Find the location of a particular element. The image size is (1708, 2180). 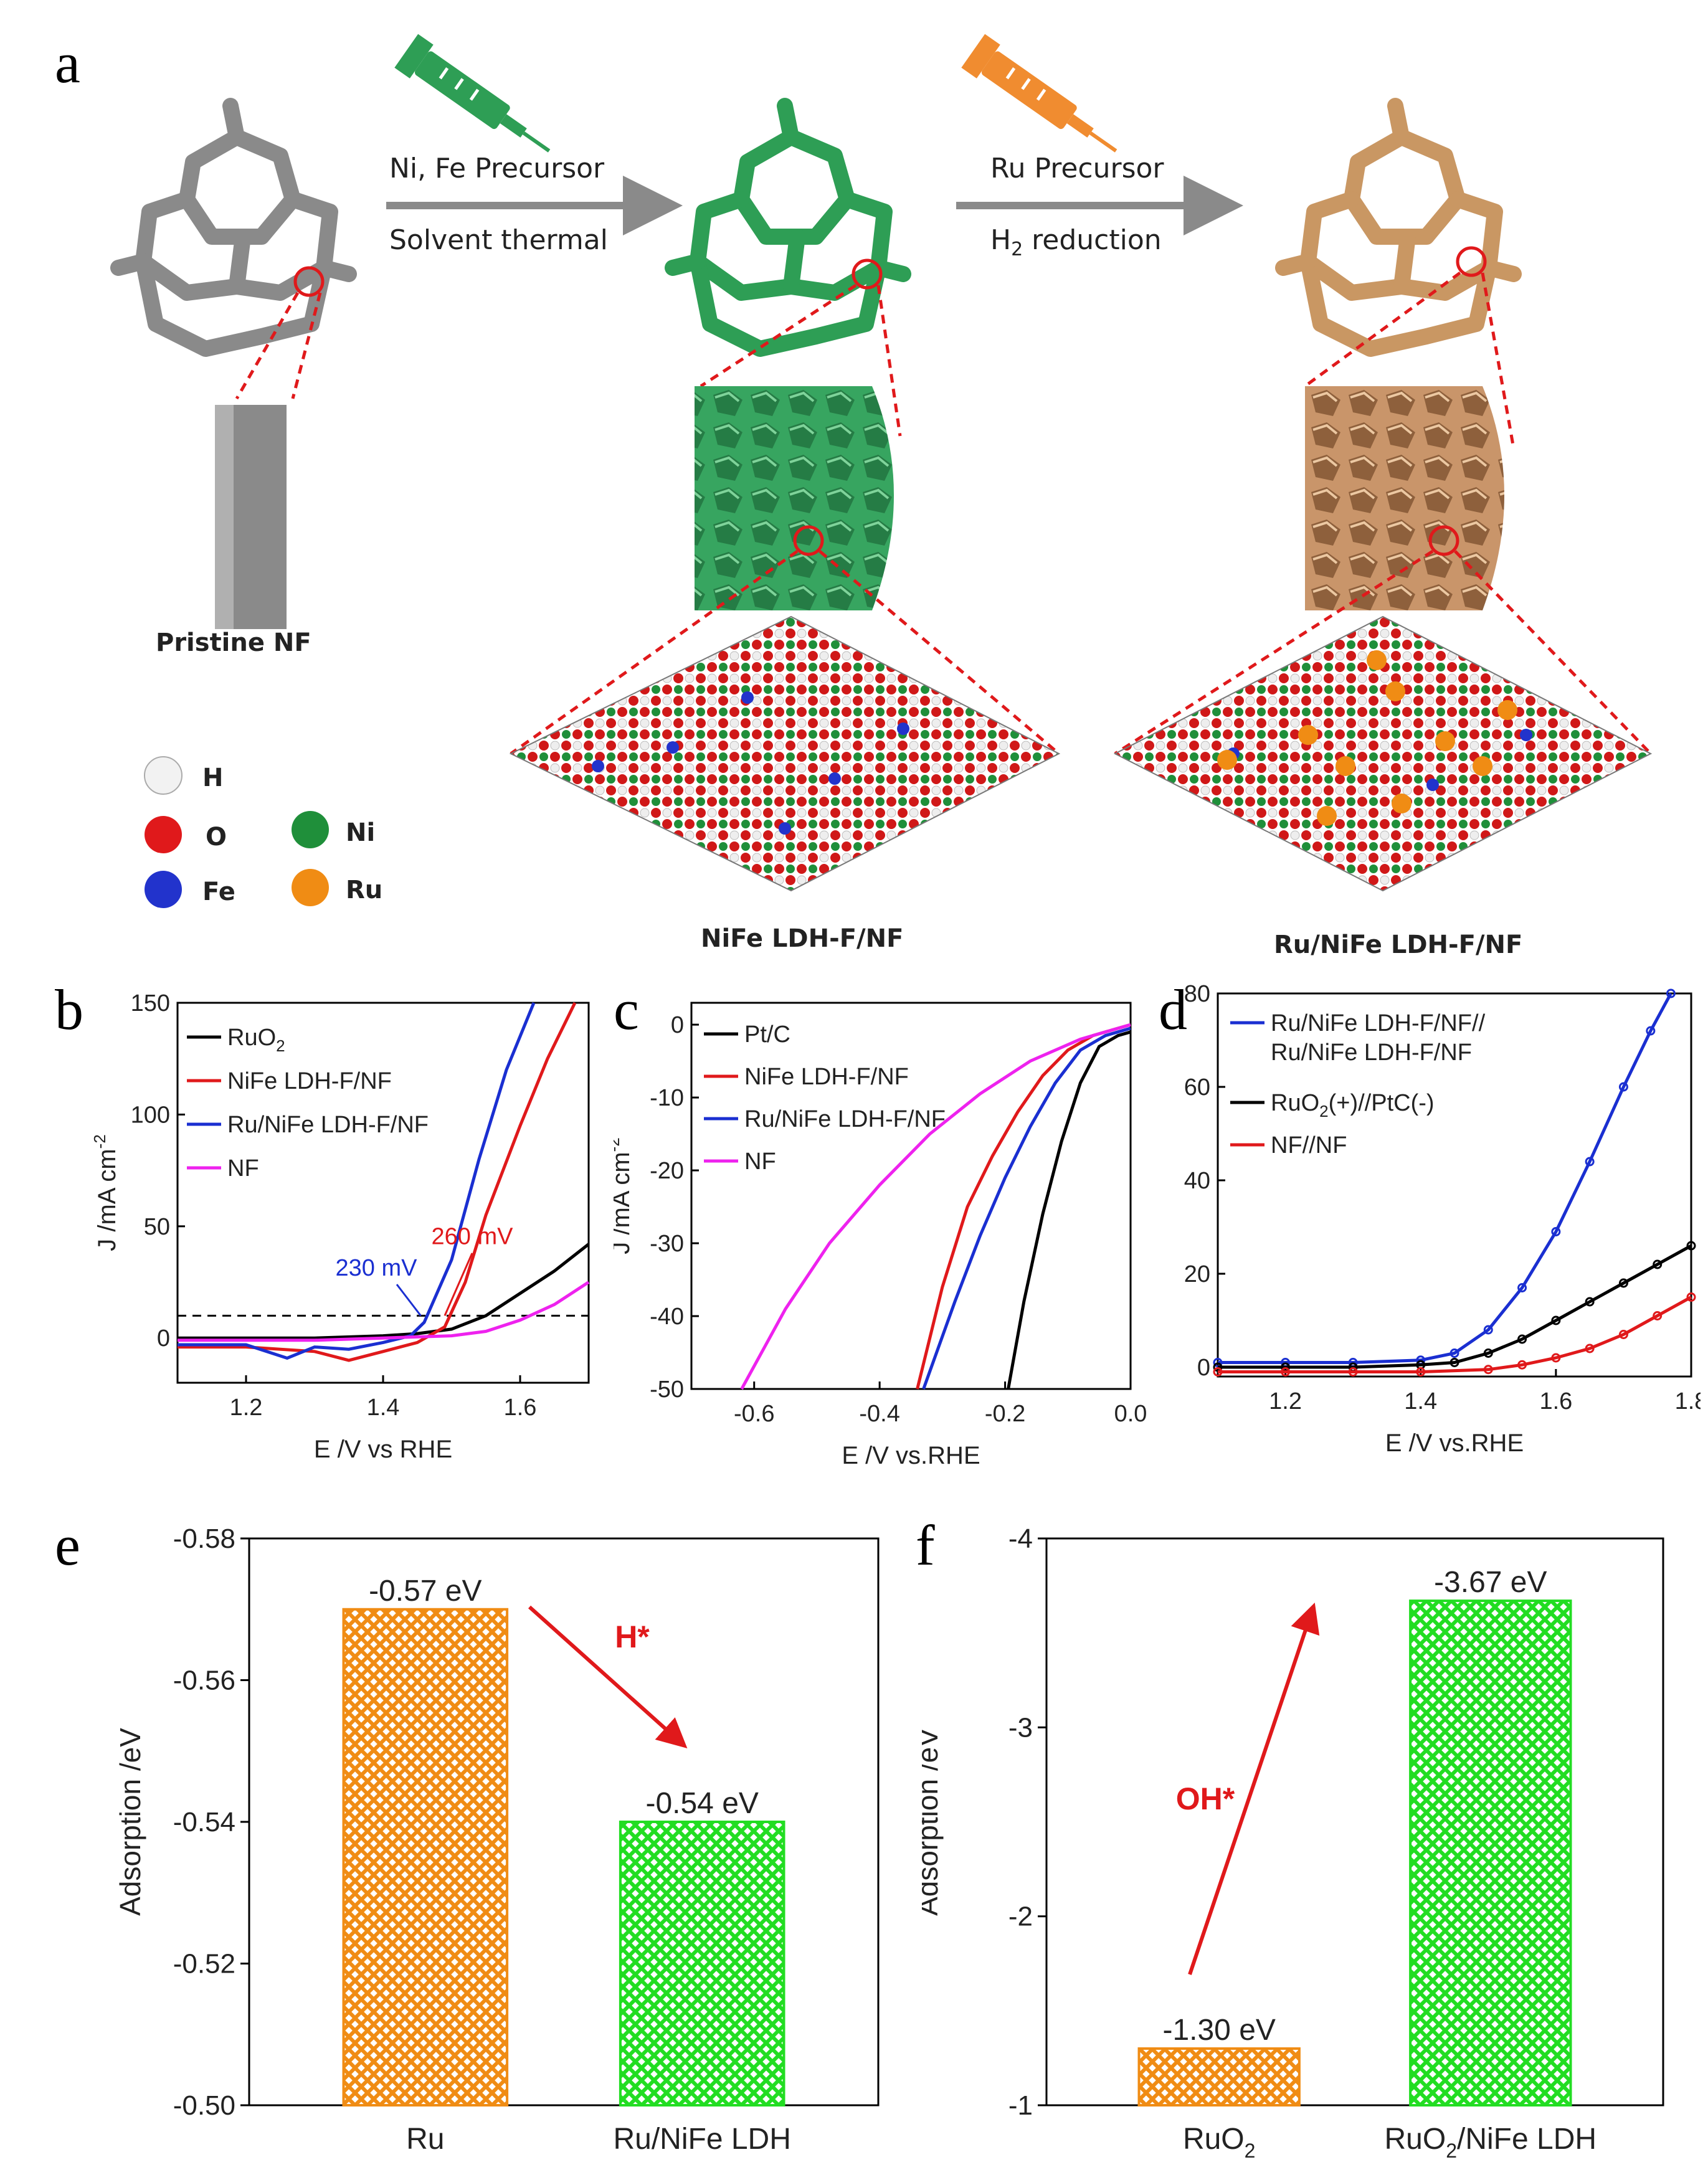

trend-arrow-f is located at coordinates (1254, 1788).